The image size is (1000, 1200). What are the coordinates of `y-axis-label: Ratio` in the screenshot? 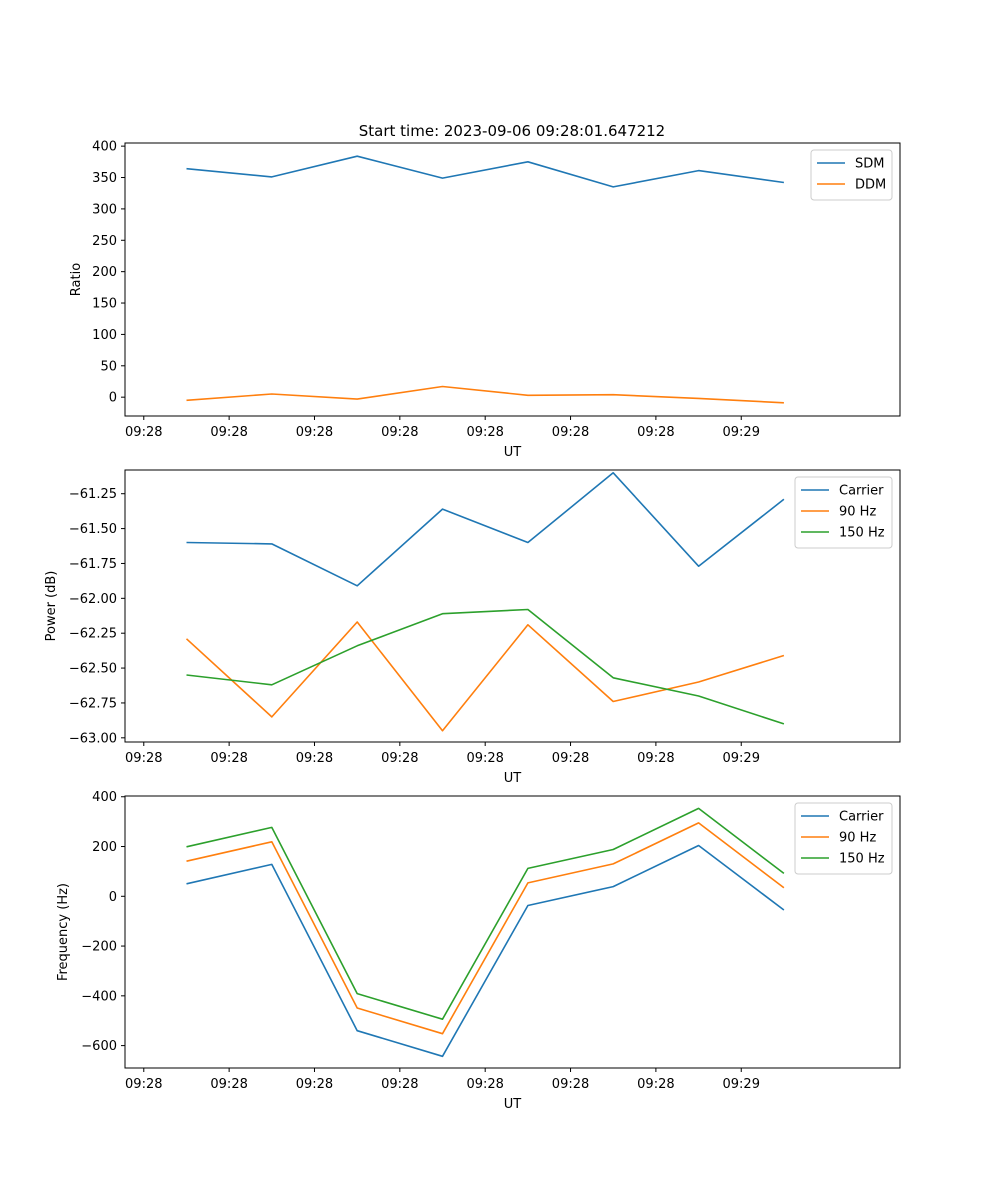 It's located at (76, 279).